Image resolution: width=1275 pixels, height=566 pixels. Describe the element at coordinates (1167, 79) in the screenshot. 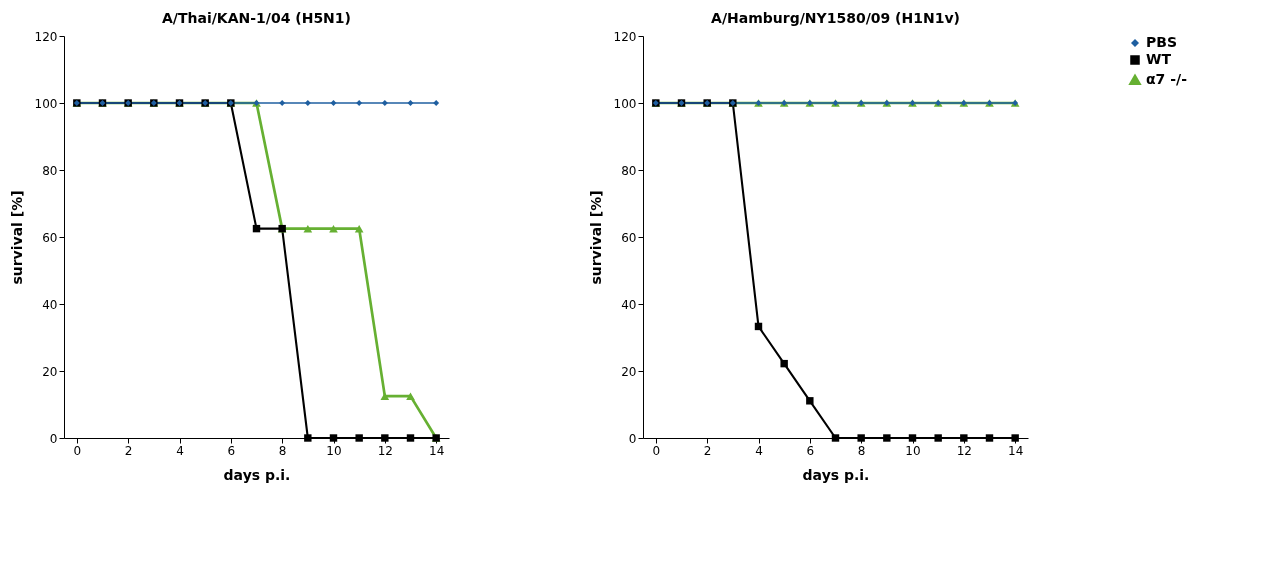

I see `legend-label: α7 -/-` at that location.